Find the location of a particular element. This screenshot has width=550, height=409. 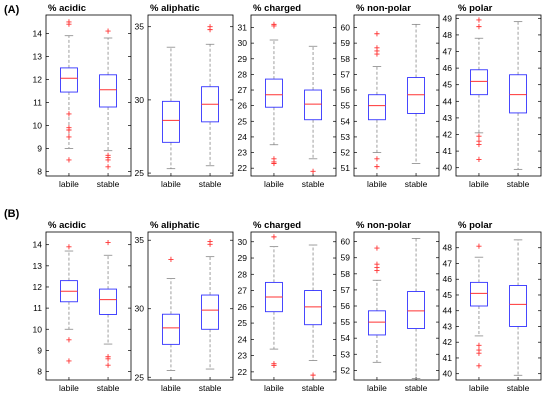

y-tick-label: 47 is located at coordinates (448, 52).